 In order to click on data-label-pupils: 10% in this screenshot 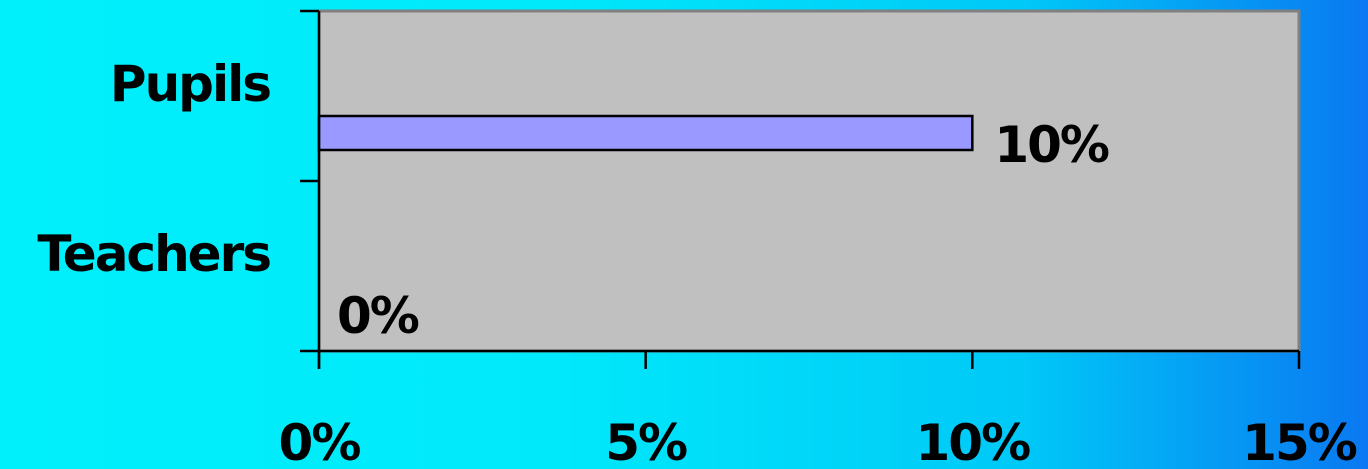, I will do `click(1051, 145)`.